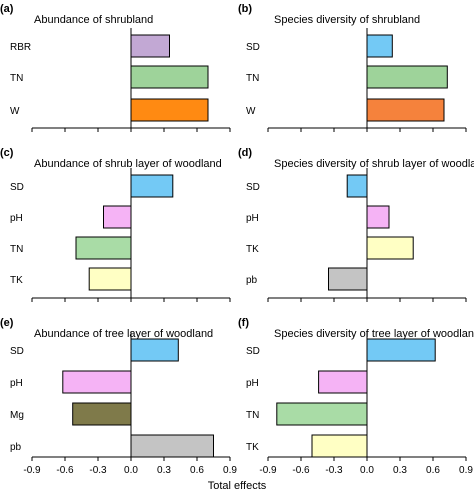  Describe the element at coordinates (7, 323) in the screenshot. I see `panel-letter: (e)` at that location.